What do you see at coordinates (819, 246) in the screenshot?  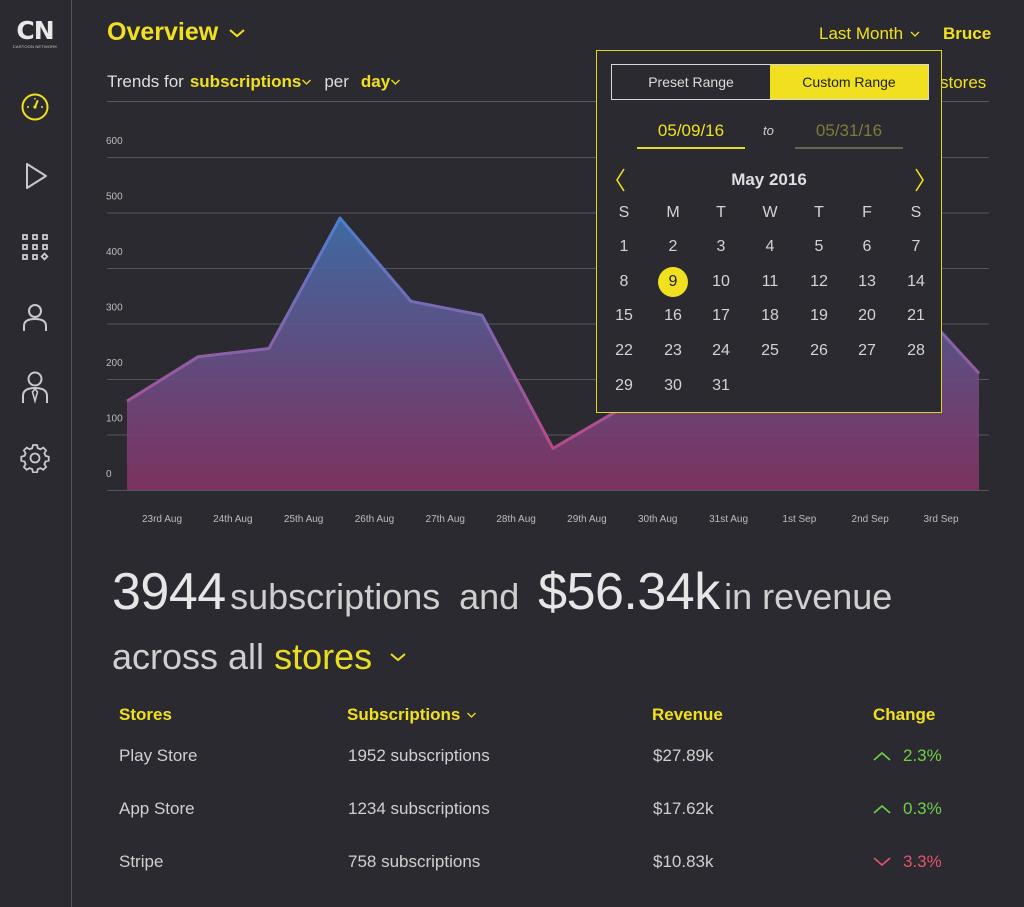 I see `calendar-day: 5` at bounding box center [819, 246].